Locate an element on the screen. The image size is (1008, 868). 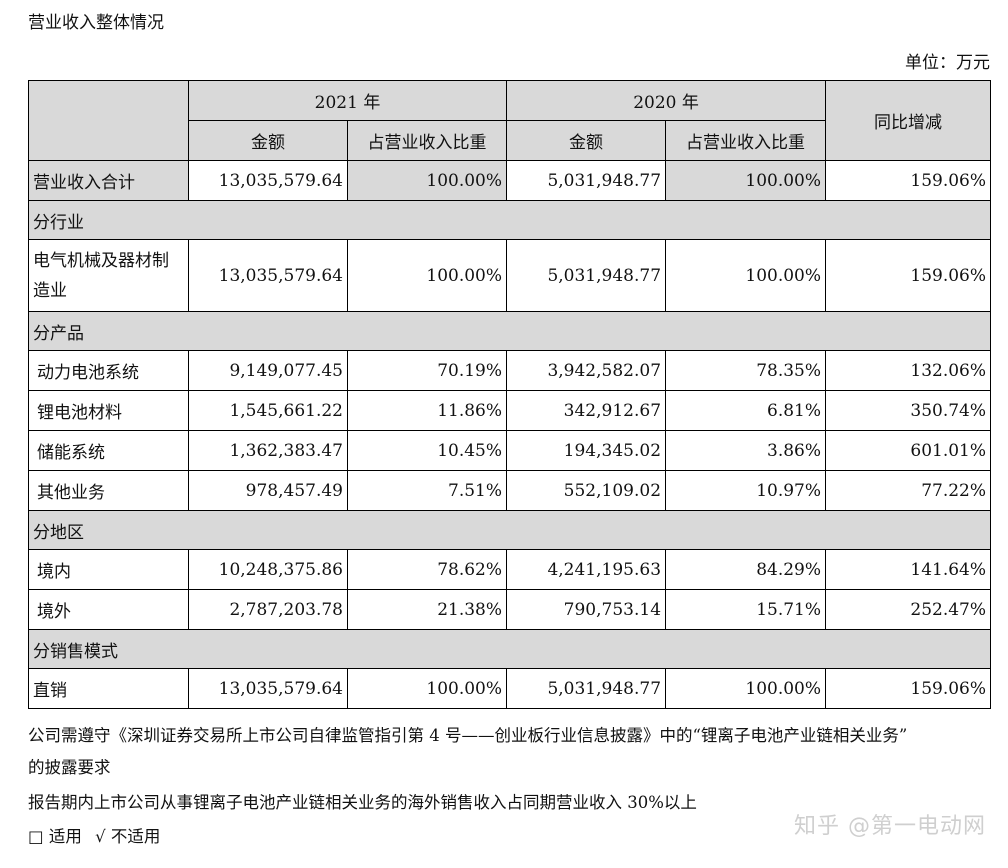
header-amount-2020: 金额 is located at coordinates (586, 140).